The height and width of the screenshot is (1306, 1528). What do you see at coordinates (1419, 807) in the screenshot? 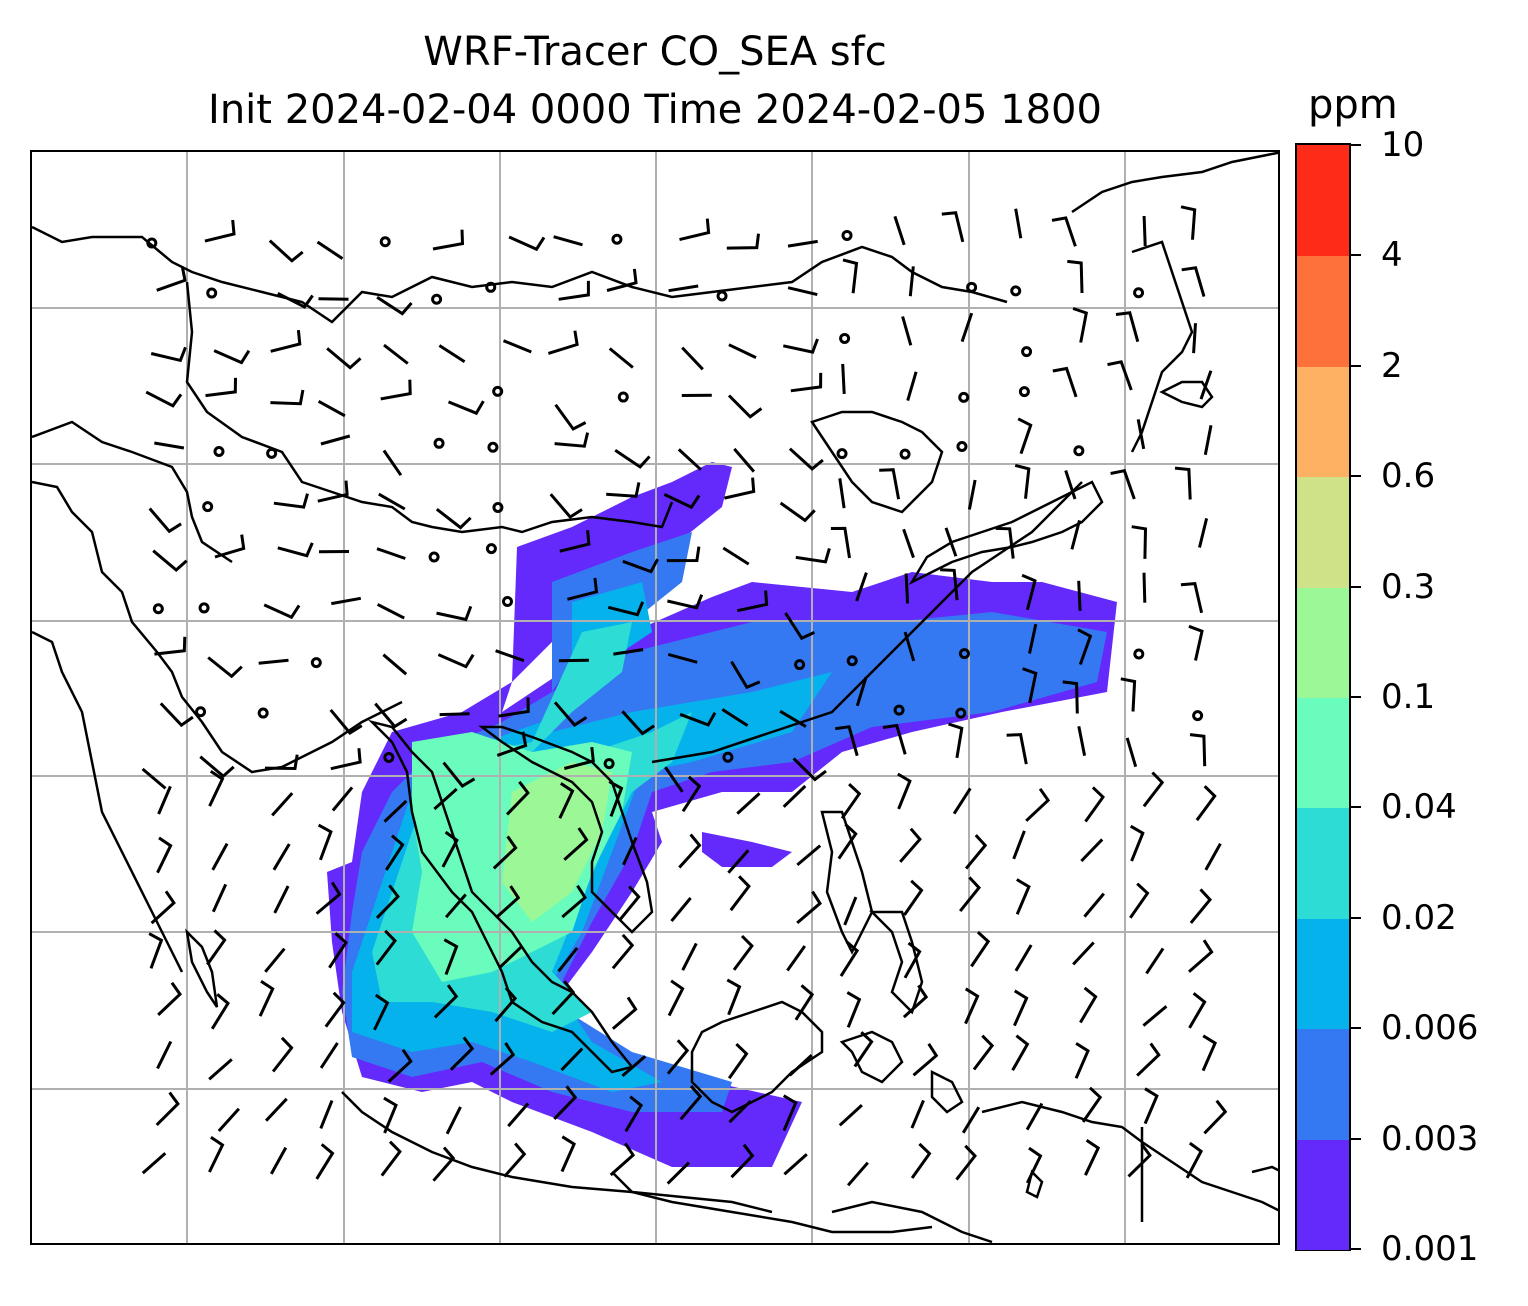
I see `colorbar-tick-label: 0.04` at bounding box center [1419, 807].